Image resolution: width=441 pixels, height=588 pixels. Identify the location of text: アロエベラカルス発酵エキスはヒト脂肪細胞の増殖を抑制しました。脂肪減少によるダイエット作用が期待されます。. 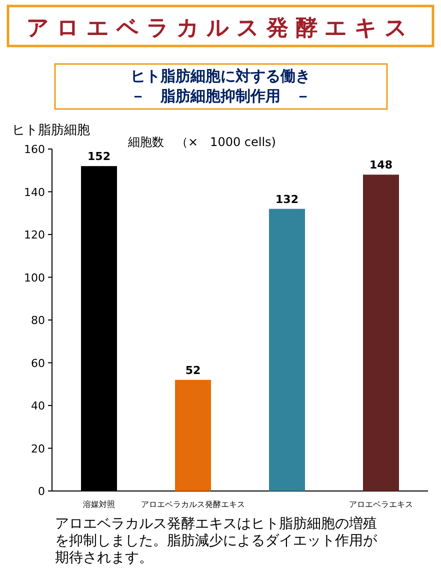
(216, 541).